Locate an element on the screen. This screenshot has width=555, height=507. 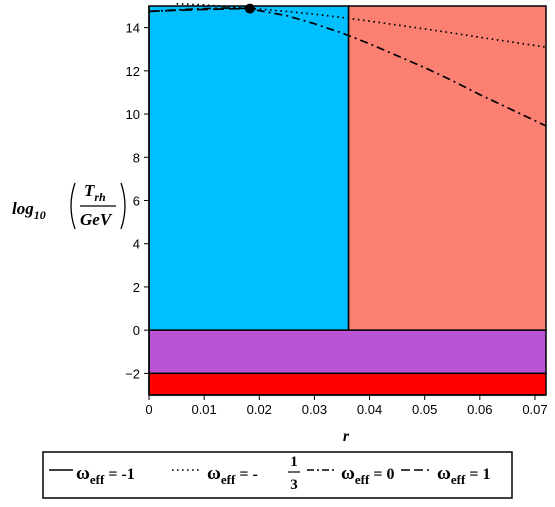
legend-item-3-rhs: = 0 is located at coordinates (383, 474).